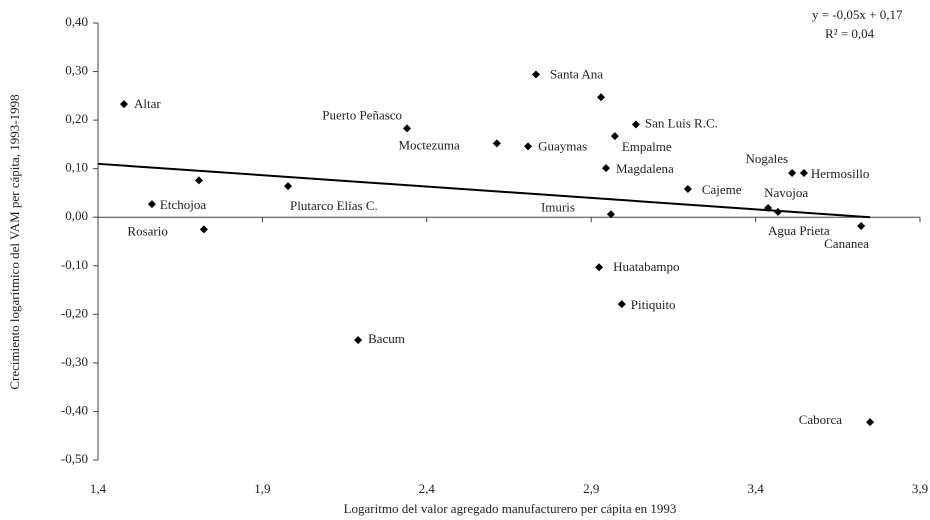 This screenshot has width=930, height=520. What do you see at coordinates (562, 145) in the screenshot?
I see `point-label: Guaymas` at bounding box center [562, 145].